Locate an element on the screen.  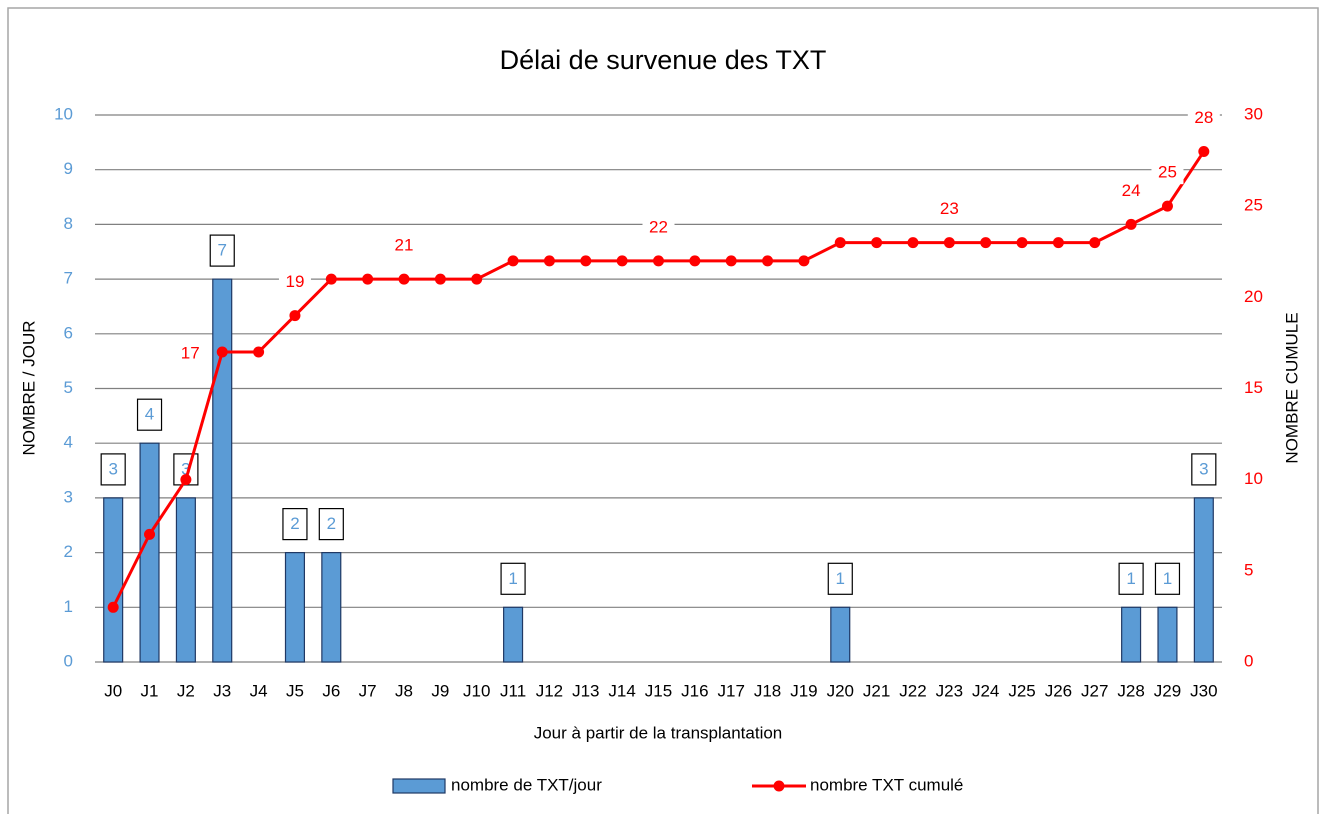
x-tick-label: J13 is located at coordinates (585, 690).